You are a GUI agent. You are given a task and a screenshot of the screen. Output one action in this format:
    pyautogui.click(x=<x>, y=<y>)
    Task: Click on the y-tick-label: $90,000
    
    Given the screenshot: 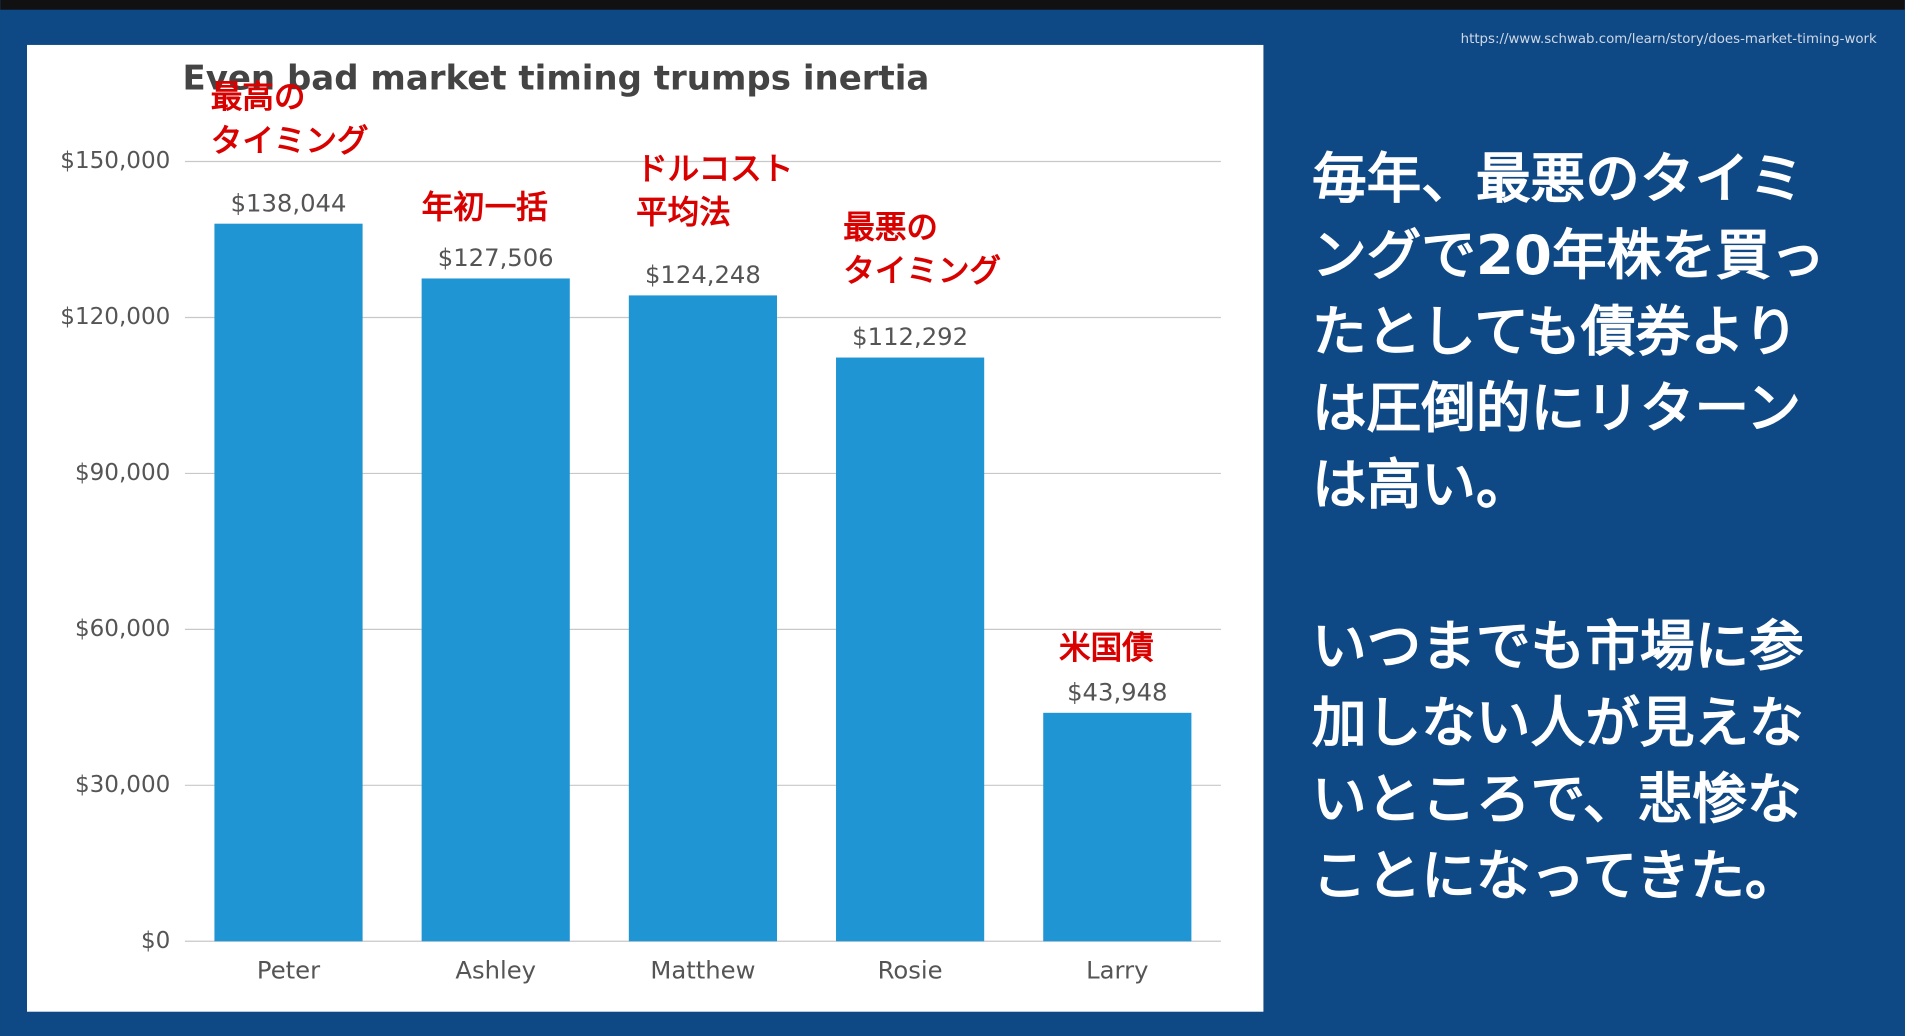 What is the action you would take?
    pyautogui.click(x=122, y=473)
    